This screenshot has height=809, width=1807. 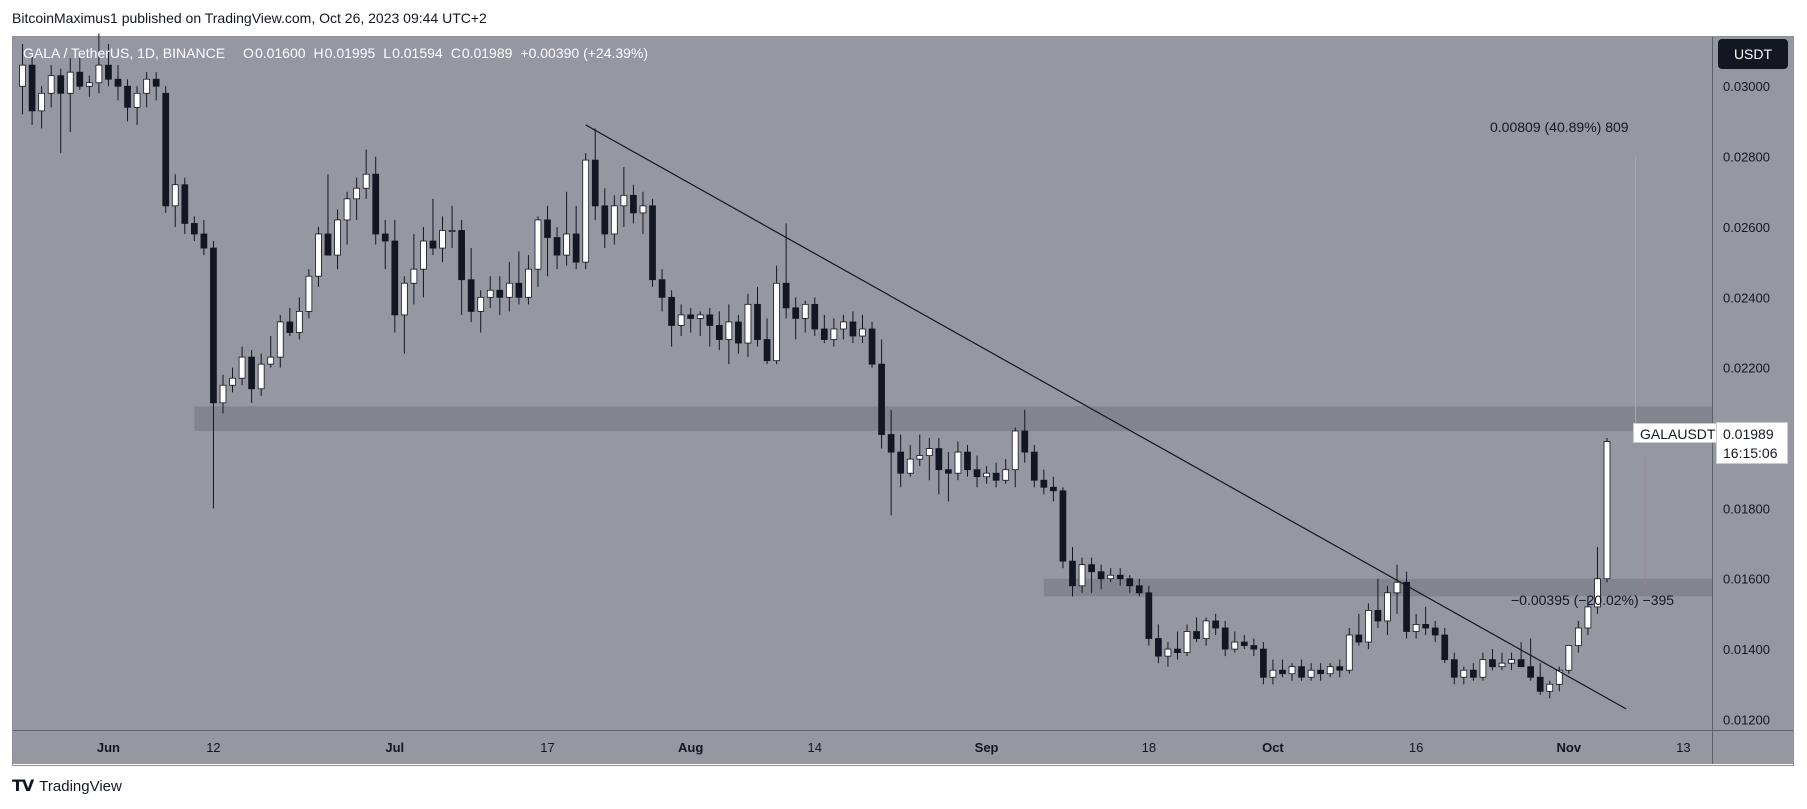 I want to click on time-tick-label: 18, so click(x=1149, y=747).